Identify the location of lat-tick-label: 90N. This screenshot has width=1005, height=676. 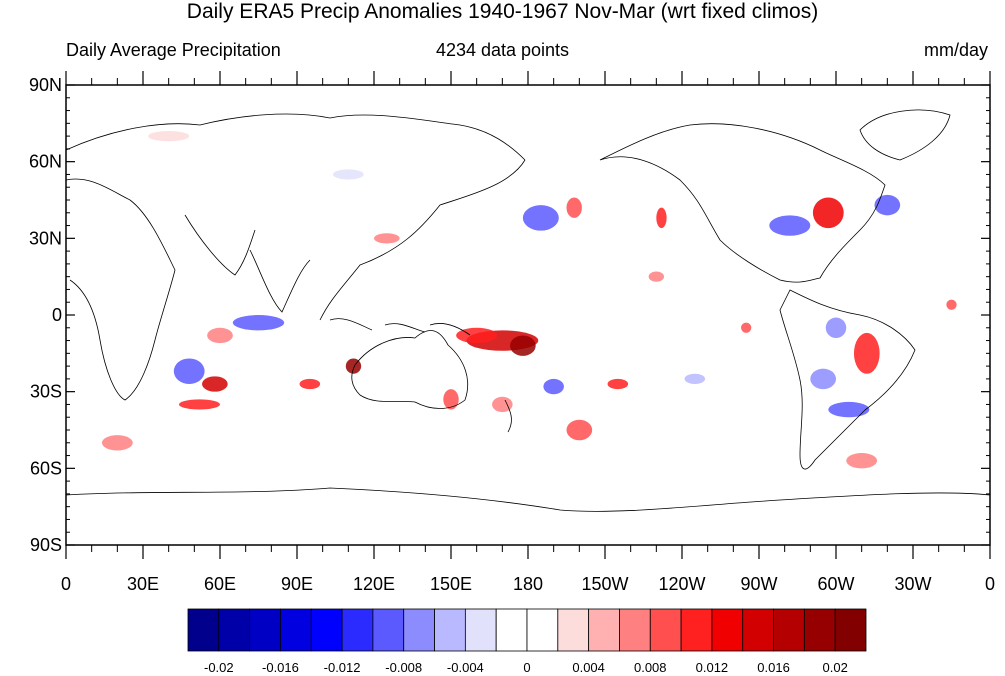
(45, 85).